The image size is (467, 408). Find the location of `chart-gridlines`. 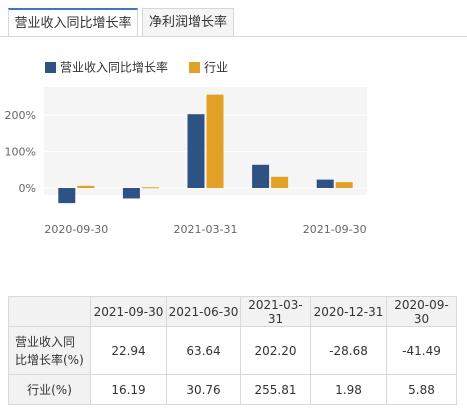

chart-gridlines is located at coordinates (205, 151).